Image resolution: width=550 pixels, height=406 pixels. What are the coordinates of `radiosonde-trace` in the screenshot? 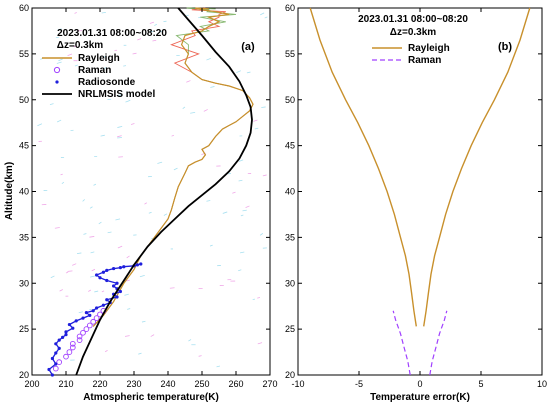 It's located at (94, 319).